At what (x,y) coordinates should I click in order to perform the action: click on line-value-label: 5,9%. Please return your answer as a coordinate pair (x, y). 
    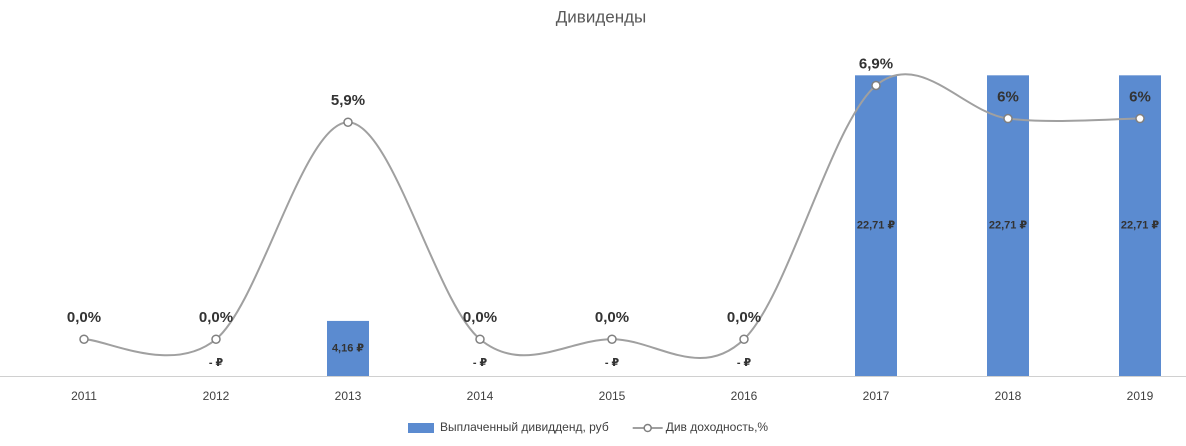
    Looking at the image, I should click on (348, 100).